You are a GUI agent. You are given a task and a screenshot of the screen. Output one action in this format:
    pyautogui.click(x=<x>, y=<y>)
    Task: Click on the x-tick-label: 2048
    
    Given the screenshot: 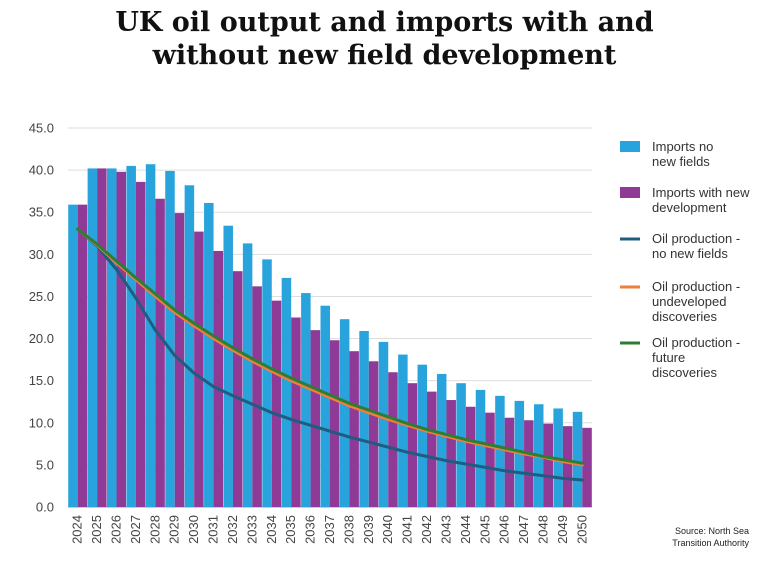 What is the action you would take?
    pyautogui.click(x=542, y=529)
    